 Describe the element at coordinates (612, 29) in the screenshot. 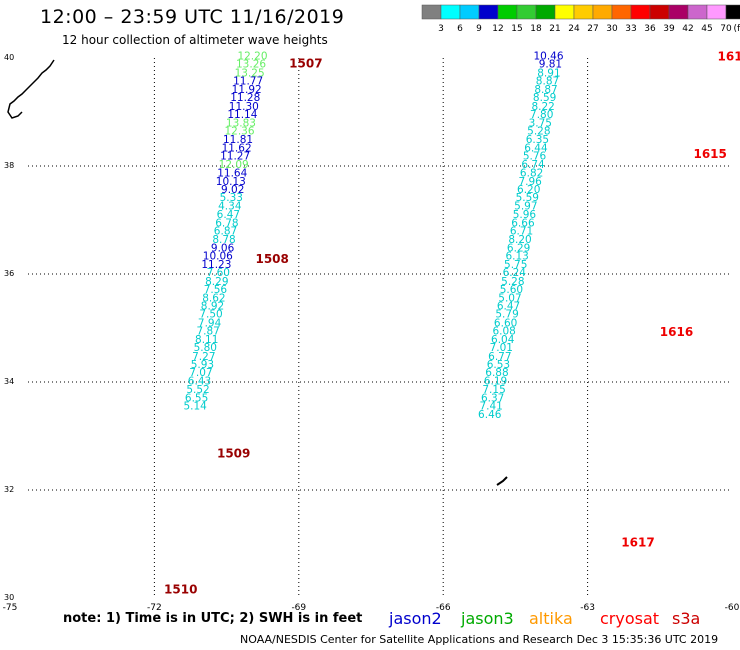

I see `colorbar-label: 30` at that location.